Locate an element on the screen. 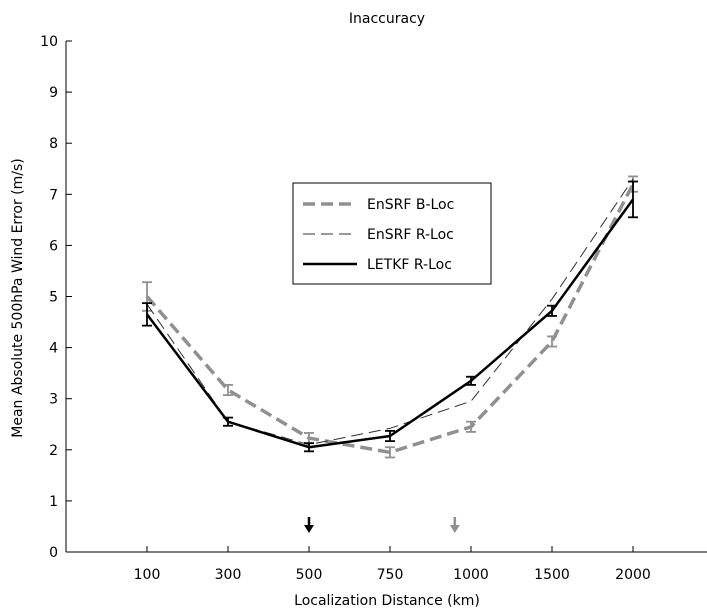 The height and width of the screenshot is (612, 707). y-tick-label: 4 is located at coordinates (53, 349).